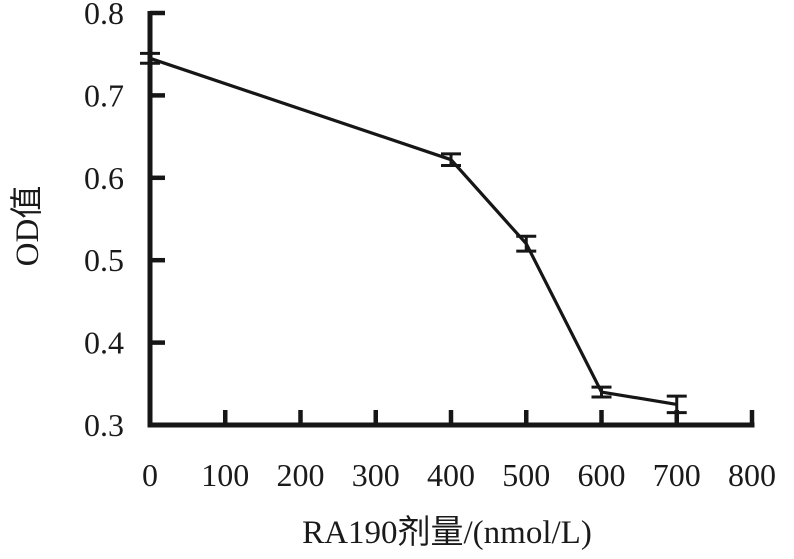  Describe the element at coordinates (104, 260) in the screenshot. I see `y-tick-label: 0.5` at that location.